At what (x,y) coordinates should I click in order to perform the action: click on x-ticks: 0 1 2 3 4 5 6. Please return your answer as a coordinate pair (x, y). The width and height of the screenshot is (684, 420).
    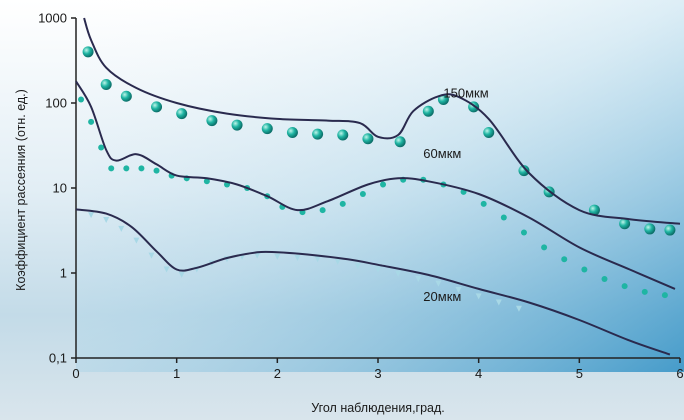
    Looking at the image, I should click on (378, 369).